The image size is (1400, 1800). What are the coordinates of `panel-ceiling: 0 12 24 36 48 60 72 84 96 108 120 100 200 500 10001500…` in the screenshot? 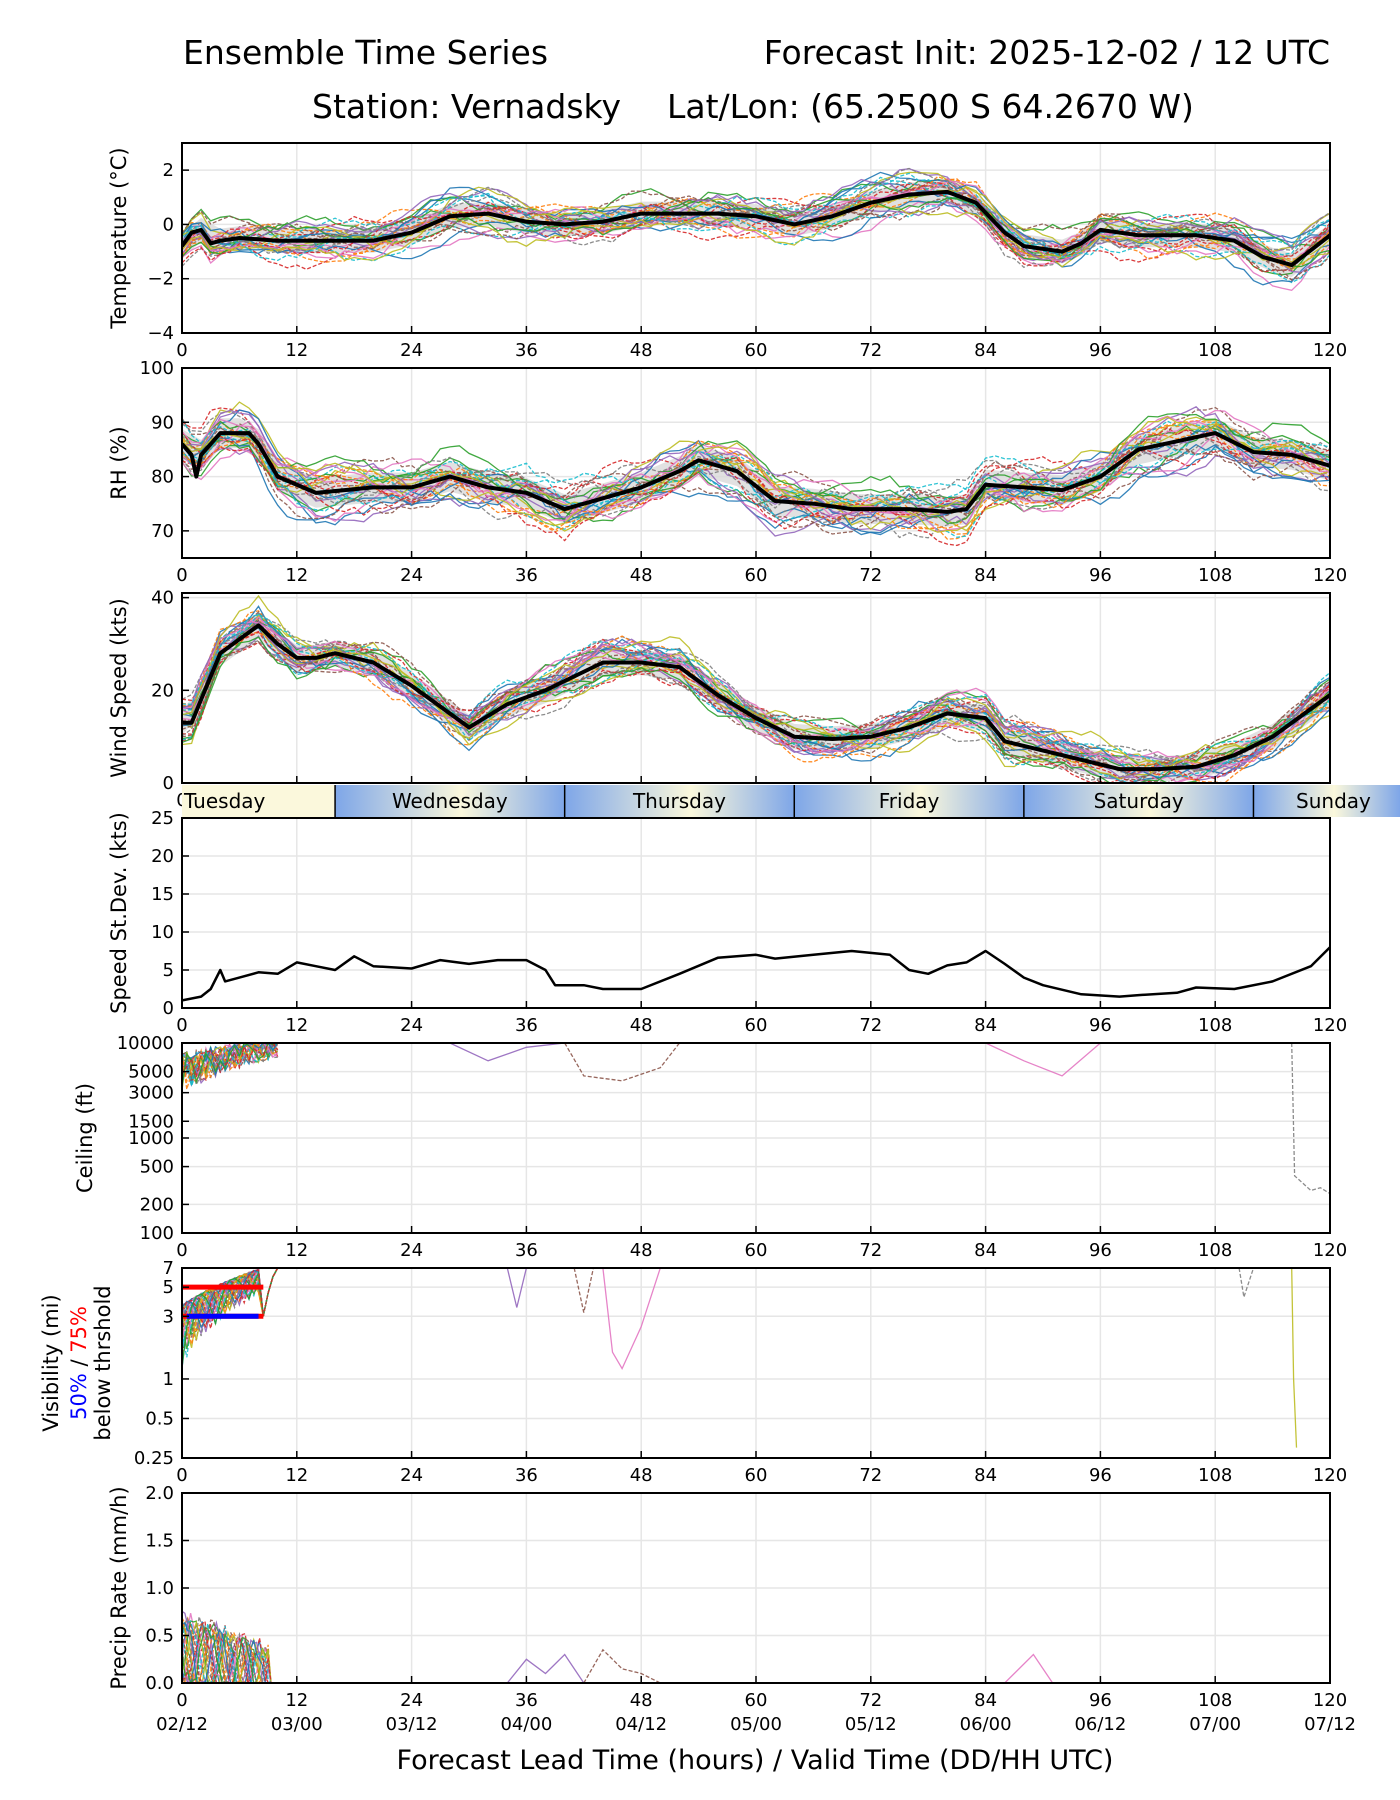 It's located at (710, 1147).